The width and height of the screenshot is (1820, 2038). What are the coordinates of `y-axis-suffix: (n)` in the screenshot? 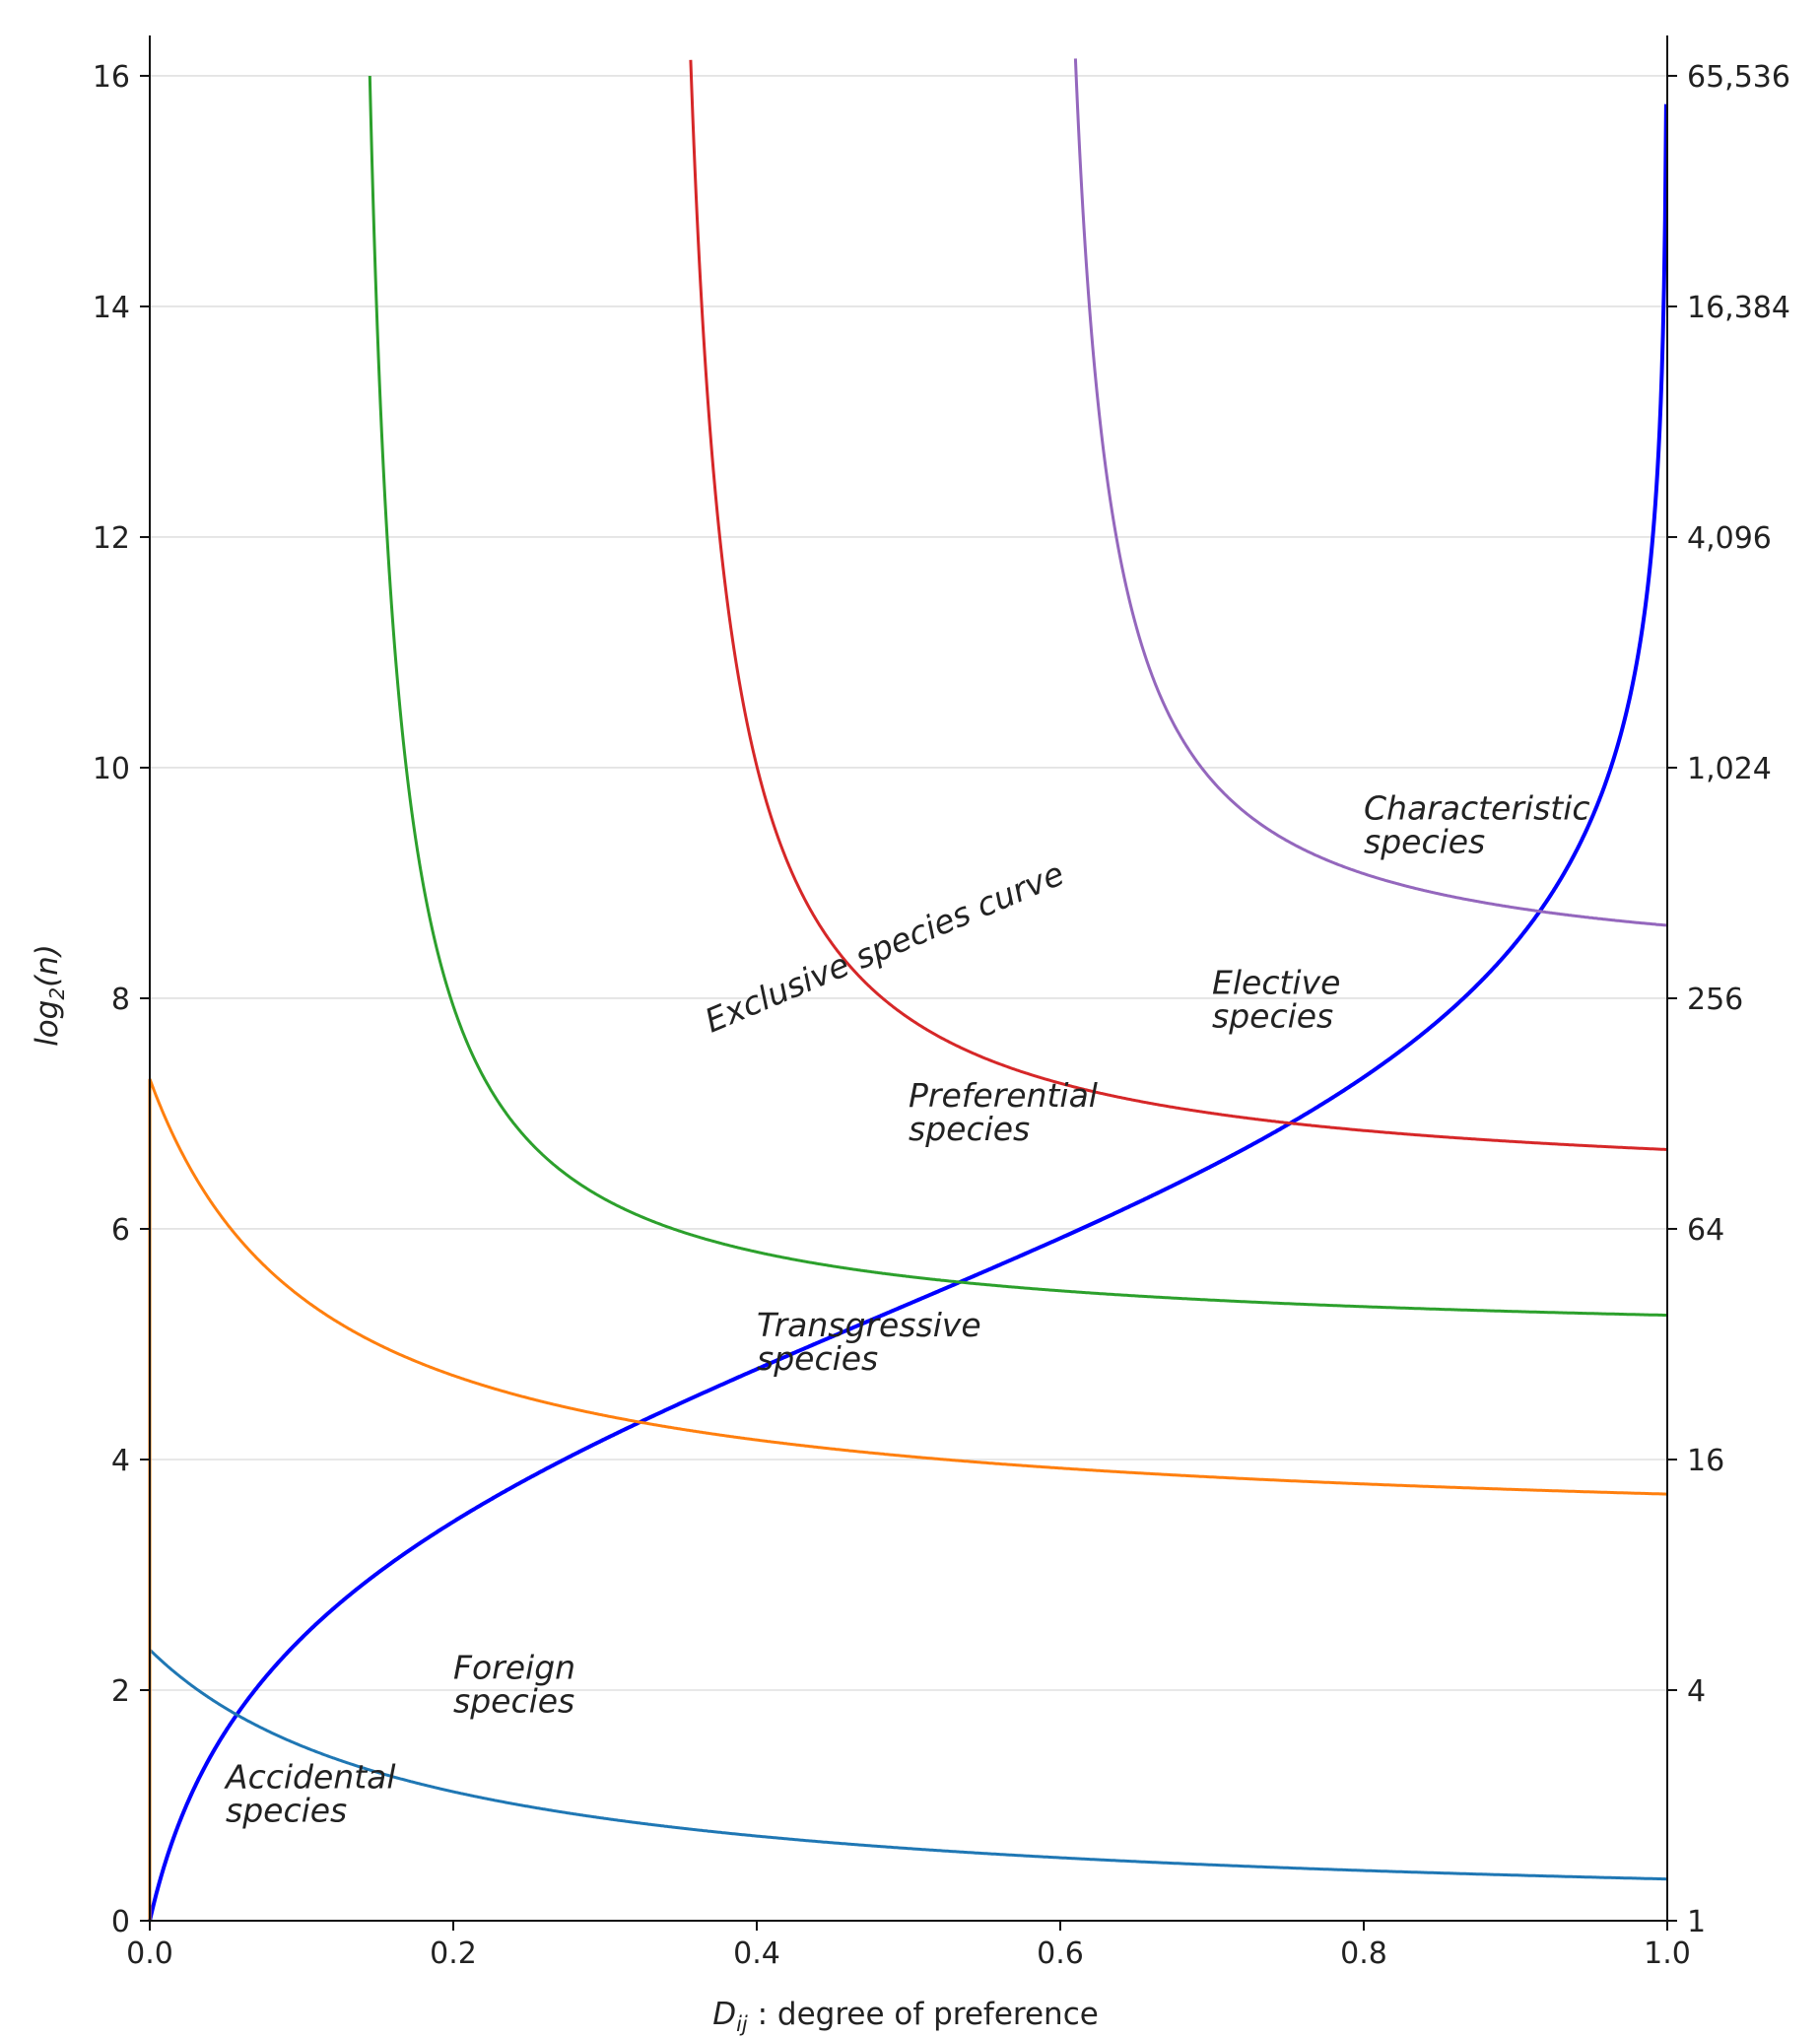 It's located at (47, 965).